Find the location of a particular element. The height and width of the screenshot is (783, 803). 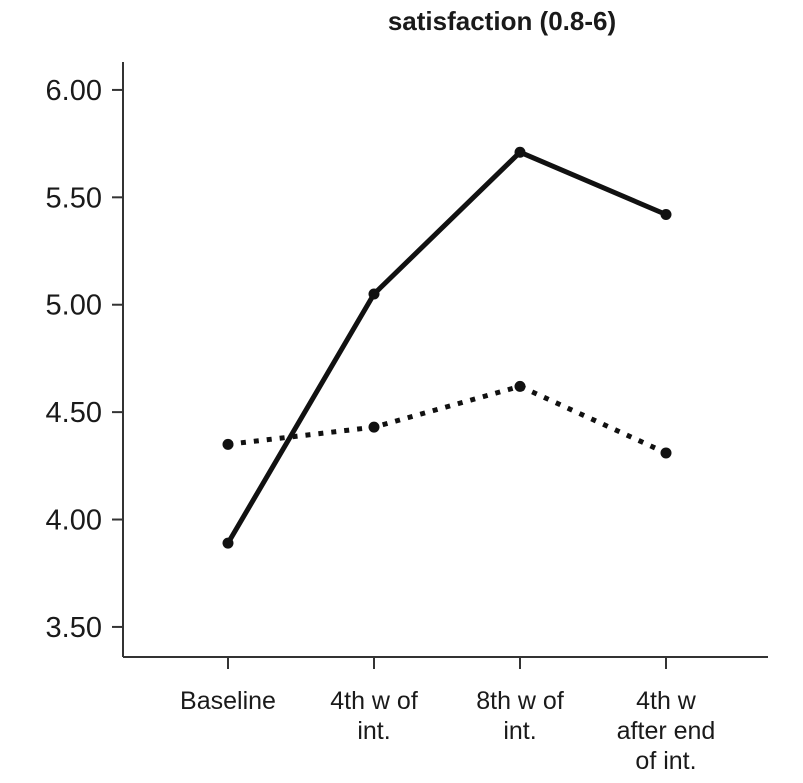

x-tick-label: 4th w after end of int. is located at coordinates (666, 731).